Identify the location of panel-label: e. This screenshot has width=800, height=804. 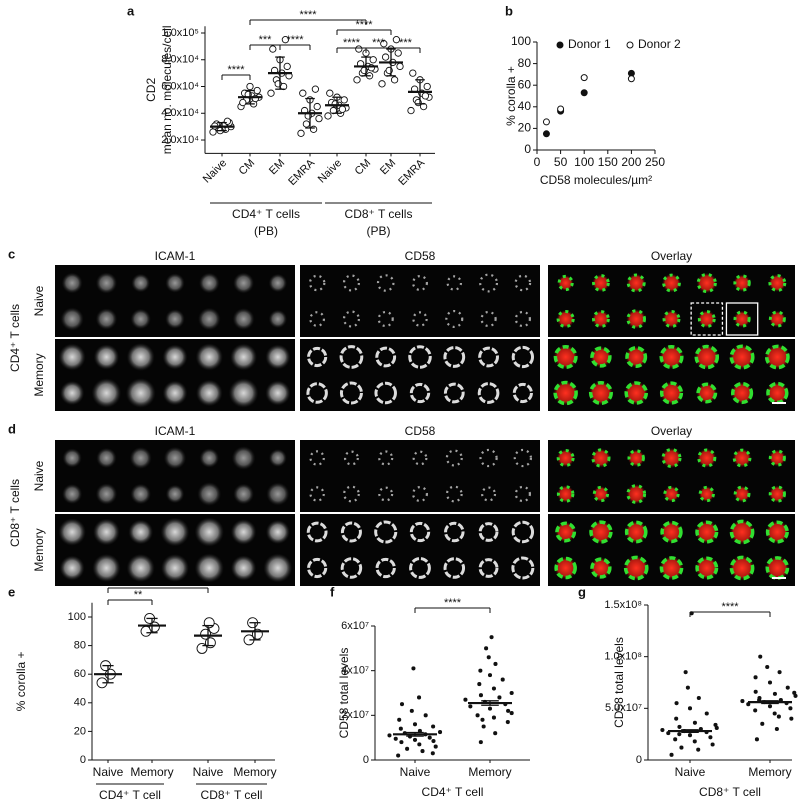
(11, 591).